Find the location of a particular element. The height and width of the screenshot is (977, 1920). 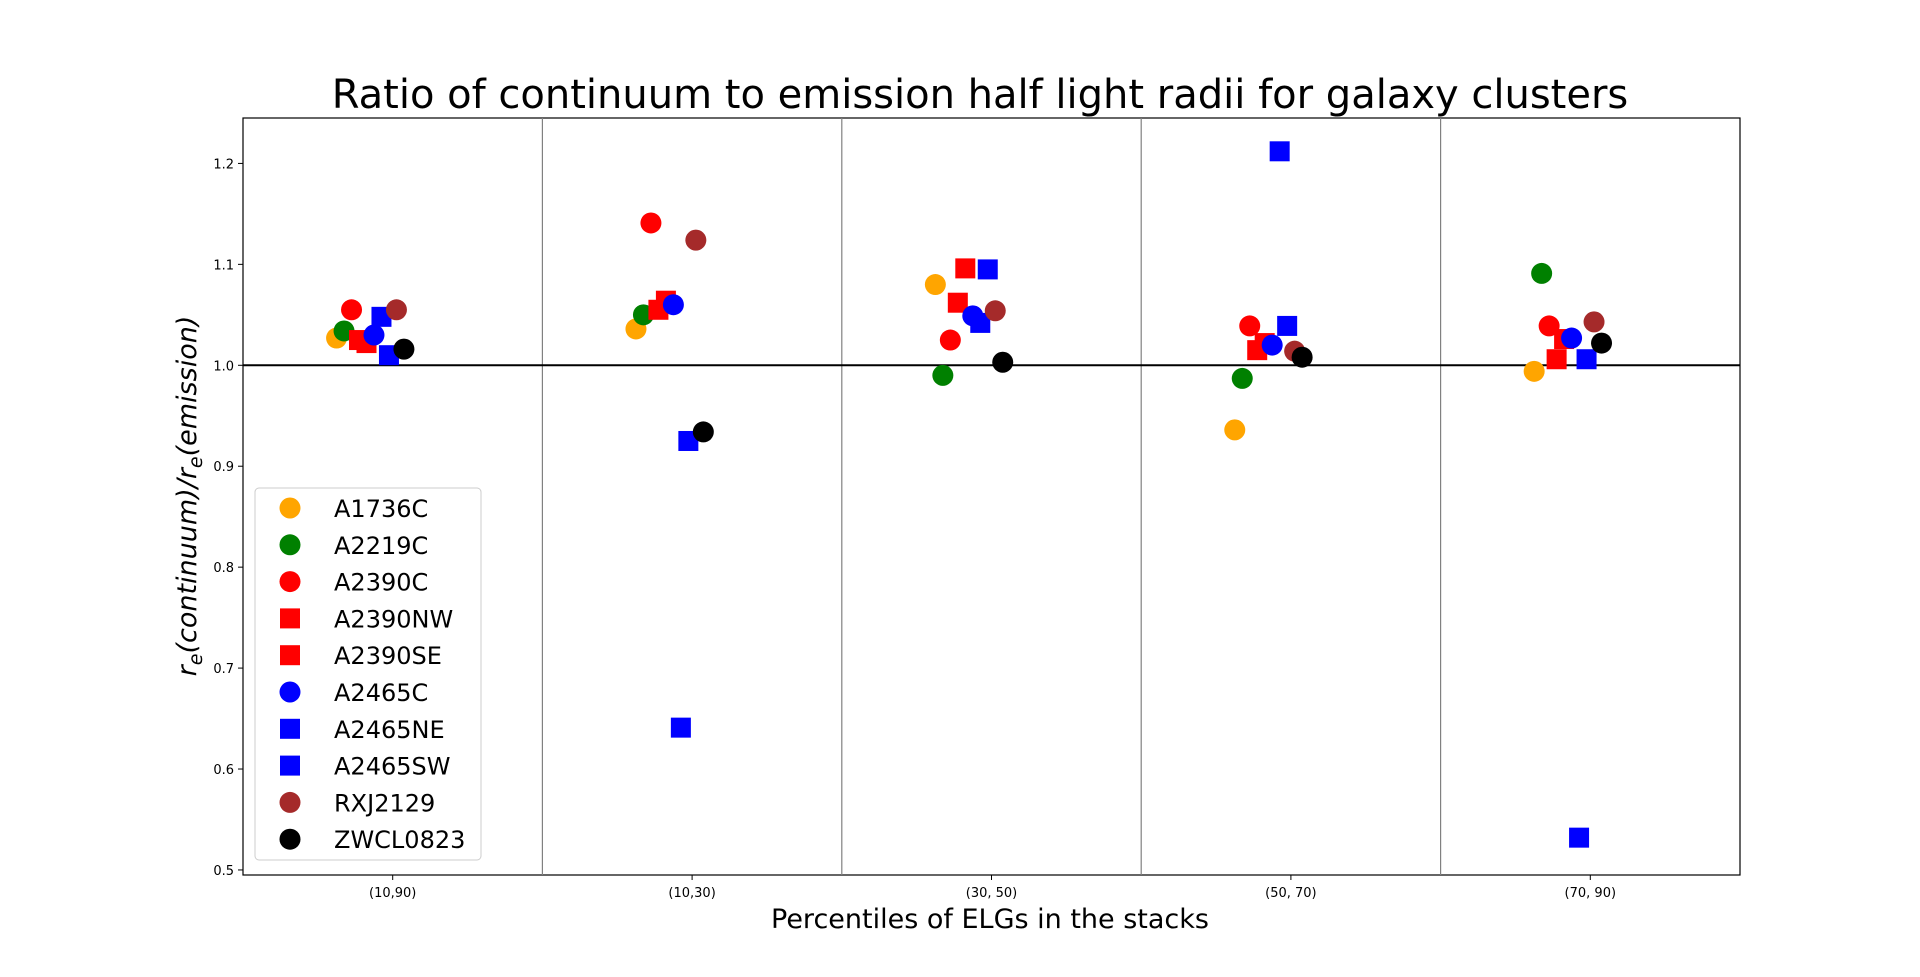

y-tick-label: 0.5 is located at coordinates (223, 871).